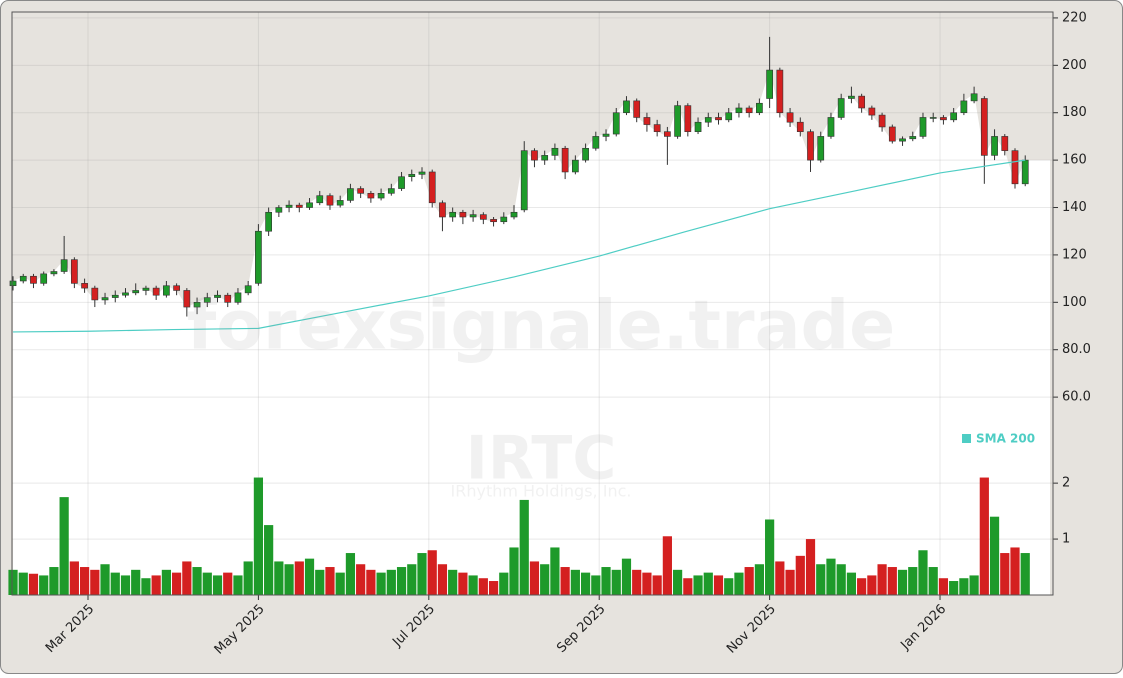  What do you see at coordinates (1074, 160) in the screenshot?
I see `y-tick-label: 160` at bounding box center [1074, 160].